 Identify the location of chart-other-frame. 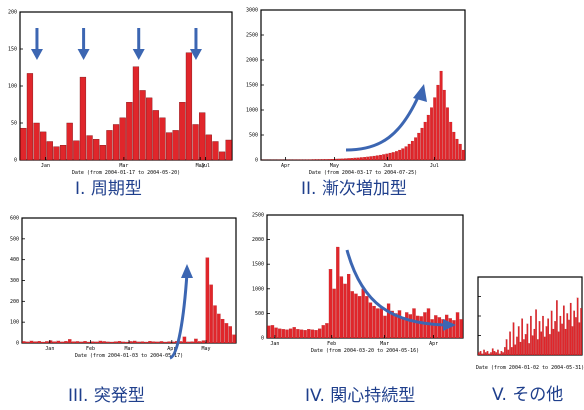
(530, 316).